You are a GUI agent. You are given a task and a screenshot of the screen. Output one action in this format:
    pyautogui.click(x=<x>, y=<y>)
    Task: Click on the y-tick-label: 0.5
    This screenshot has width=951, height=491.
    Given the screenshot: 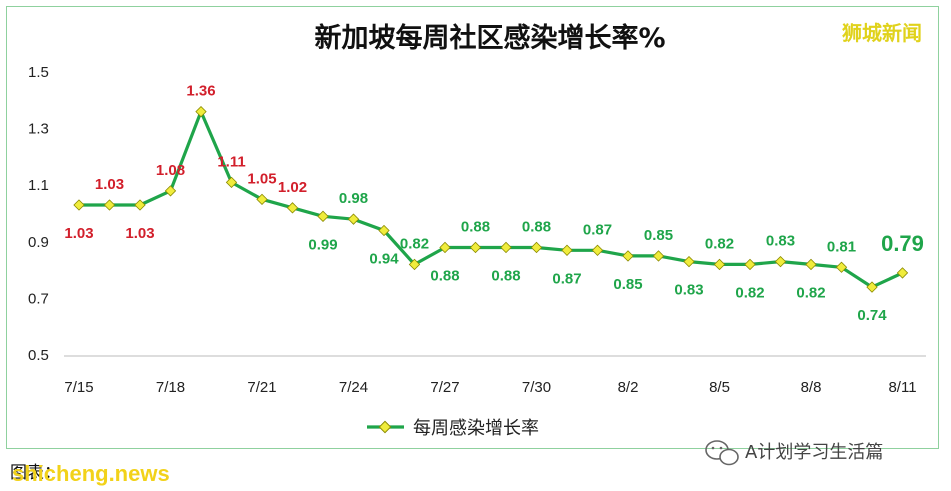 What is the action you would take?
    pyautogui.click(x=38, y=355)
    